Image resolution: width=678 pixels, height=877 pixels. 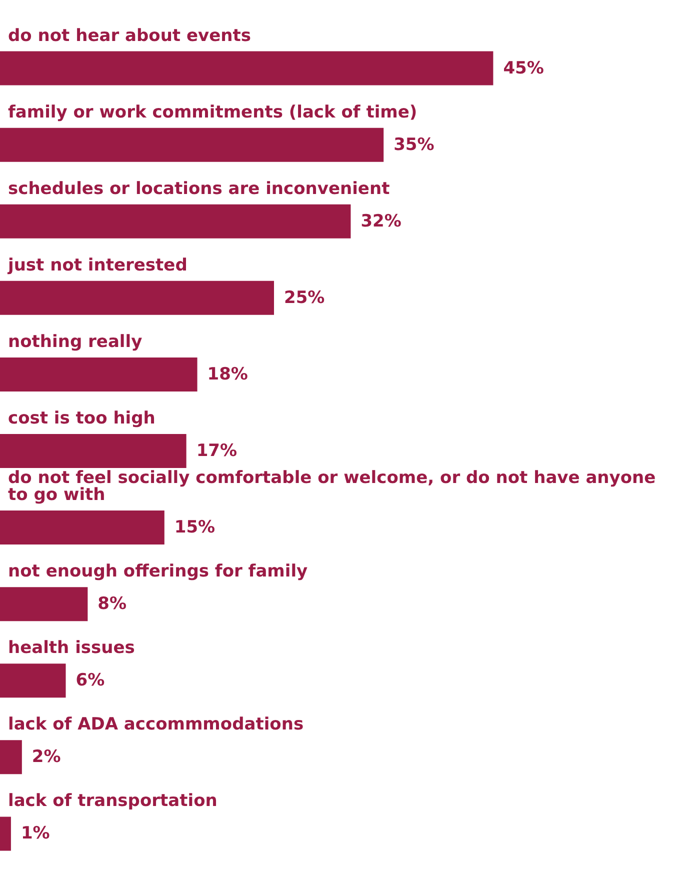 I want to click on data-label: 2%, so click(x=46, y=757).